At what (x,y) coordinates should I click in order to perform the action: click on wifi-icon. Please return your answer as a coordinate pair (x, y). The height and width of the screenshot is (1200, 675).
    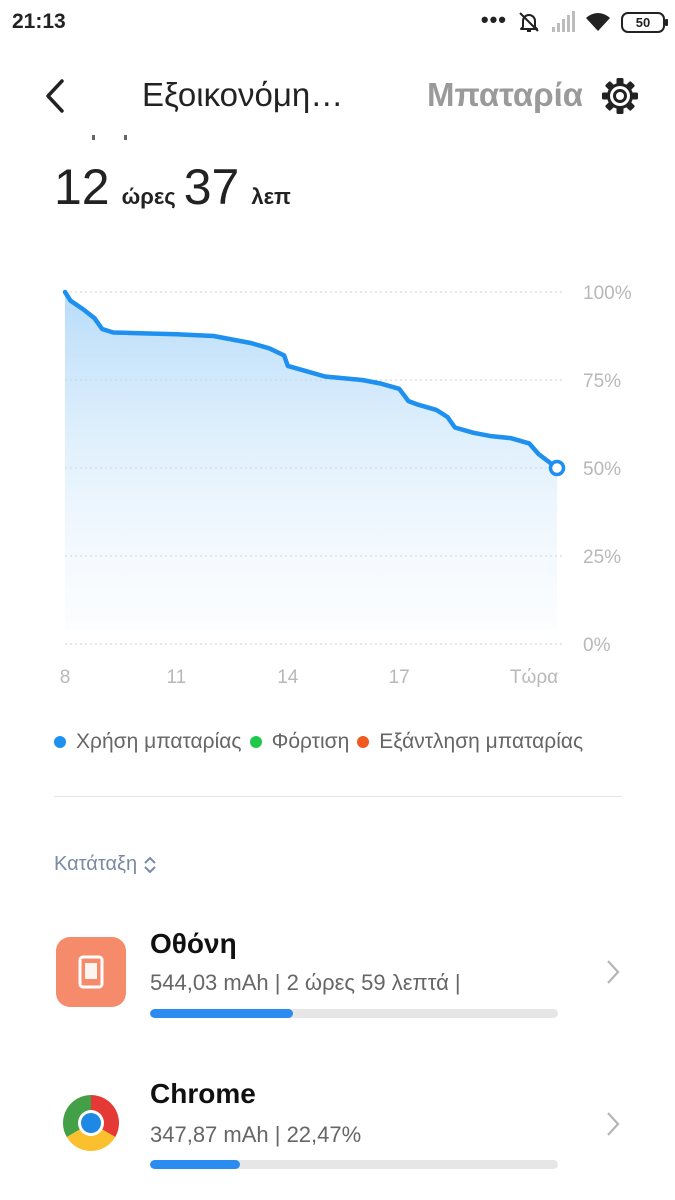
    Looking at the image, I should click on (598, 22).